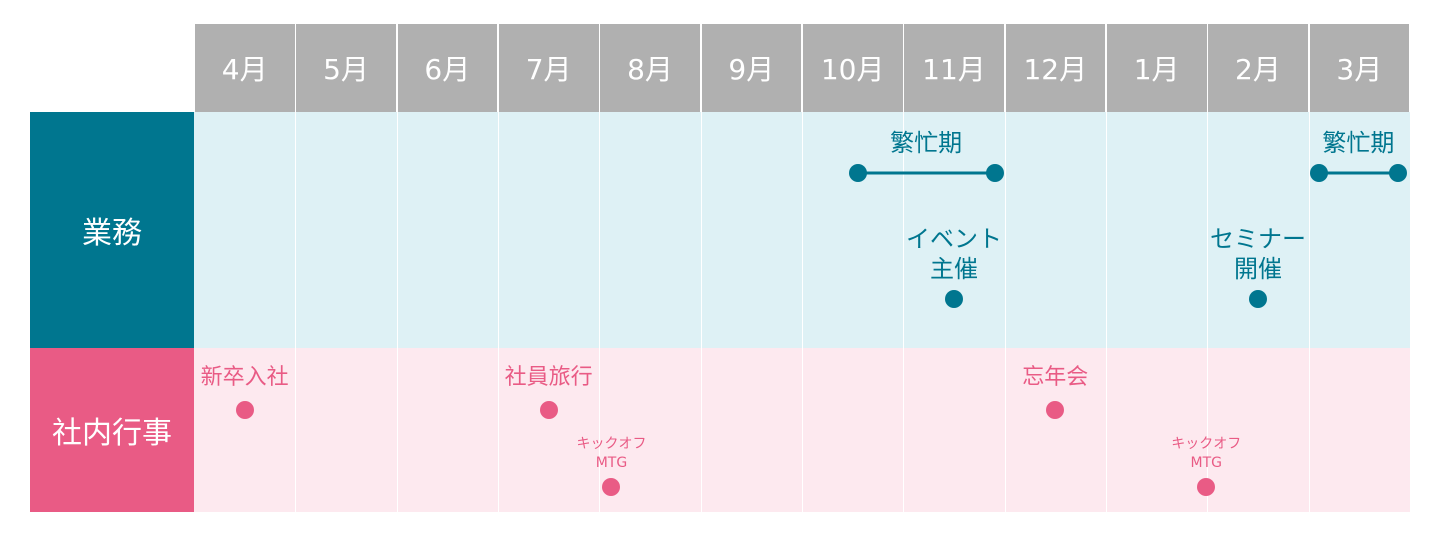 Image resolution: width=1440 pixels, height=548 pixels. Describe the element at coordinates (244, 68) in the screenshot. I see `month-header: 4月` at that location.